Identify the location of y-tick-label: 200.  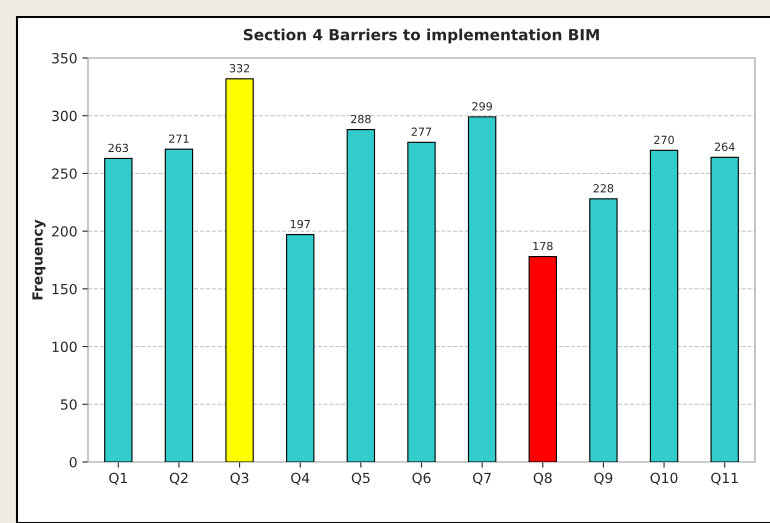
(64, 231).